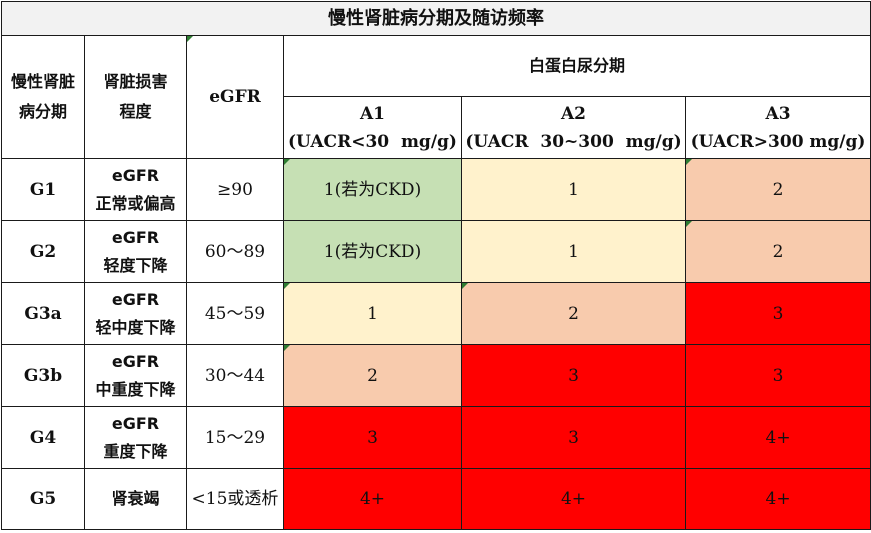 This screenshot has height=533, width=871. Describe the element at coordinates (573, 113) in the screenshot. I see `category-a2-code: A2` at that location.